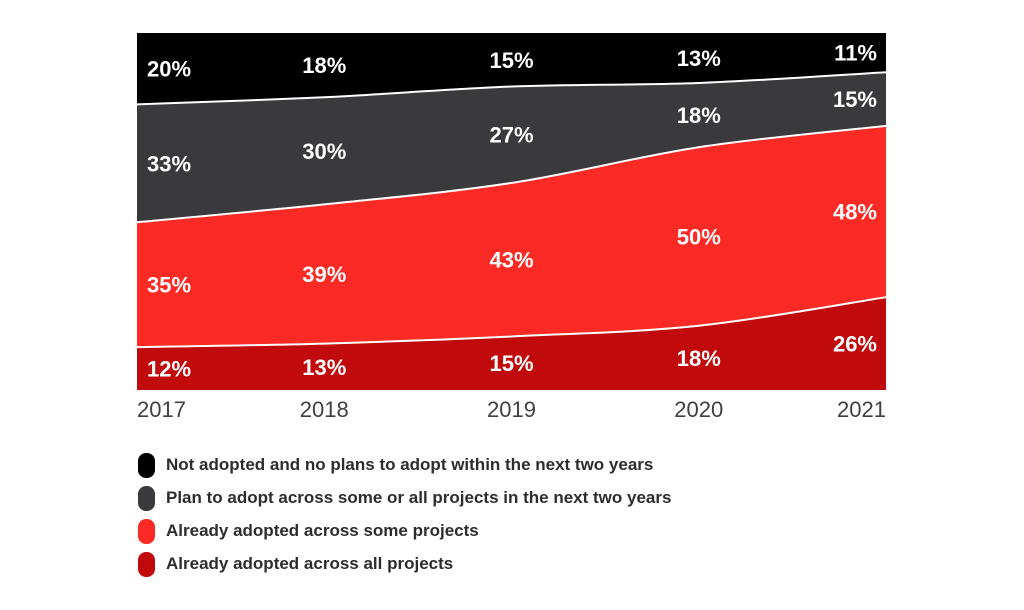  Describe the element at coordinates (169, 163) in the screenshot. I see `band-value-label: 33%` at that location.